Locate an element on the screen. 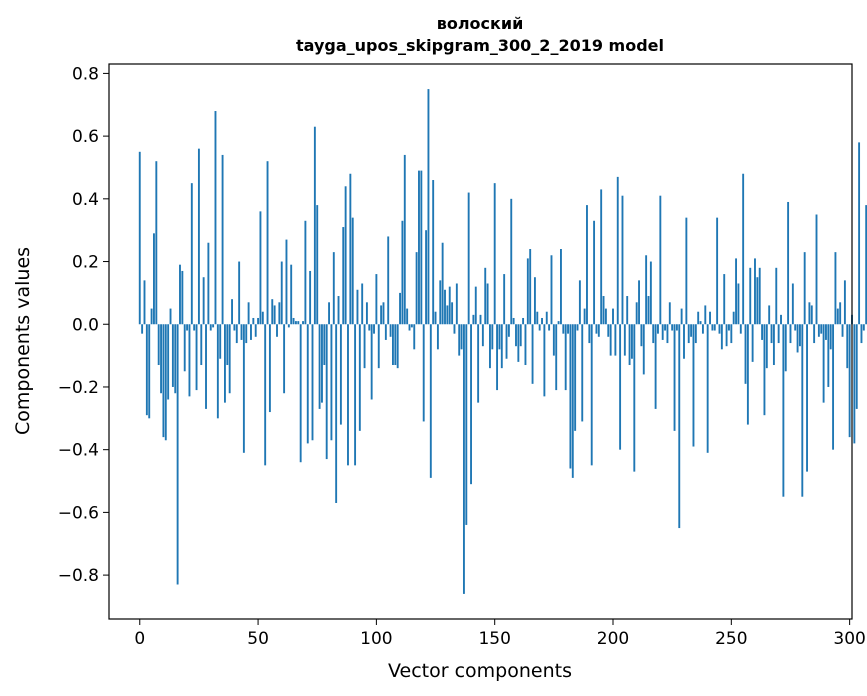  y-tick-label: −0.8 is located at coordinates (78, 576).